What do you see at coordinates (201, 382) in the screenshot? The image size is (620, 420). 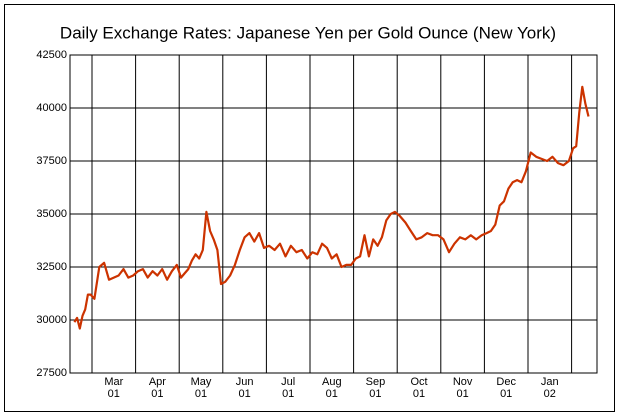 I see `x-tick-label: May` at bounding box center [201, 382].